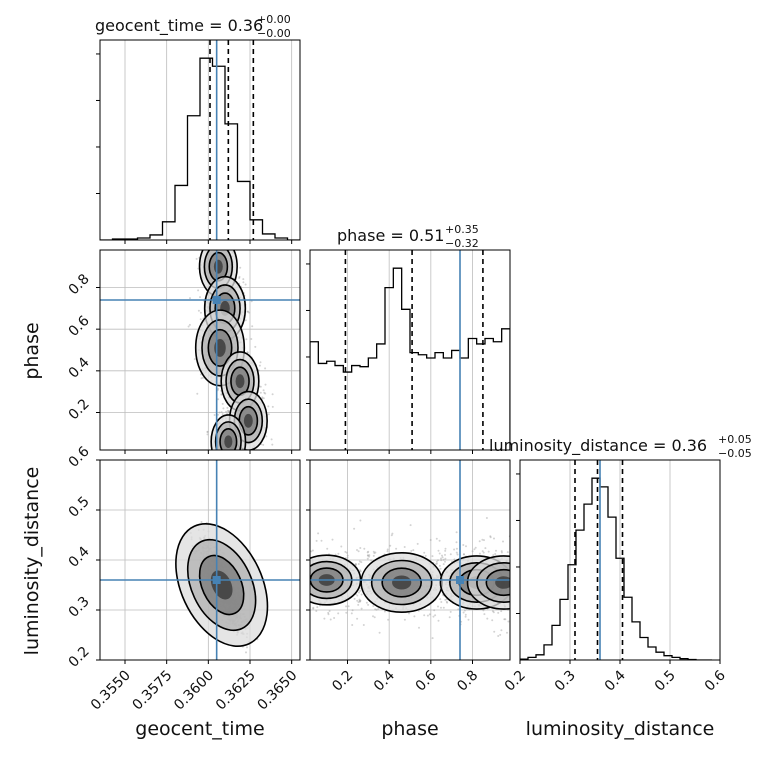 This screenshot has height=760, width=760. Describe the element at coordinates (198, 349) in the screenshot. I see `scatter-panel-phase-vs-geocent-time` at that location.